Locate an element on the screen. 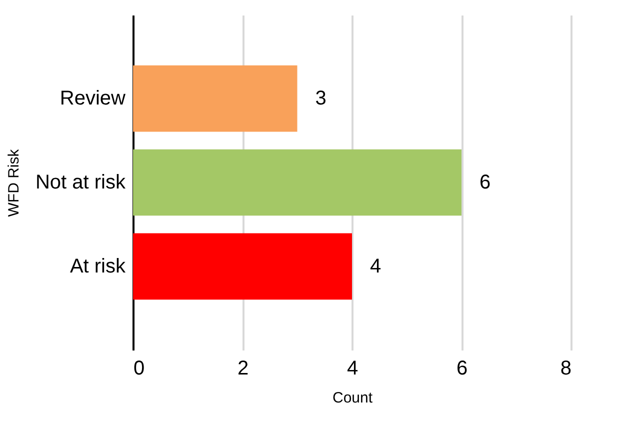 Image resolution: width=632 pixels, height=430 pixels. data-label: 6 is located at coordinates (485, 183).